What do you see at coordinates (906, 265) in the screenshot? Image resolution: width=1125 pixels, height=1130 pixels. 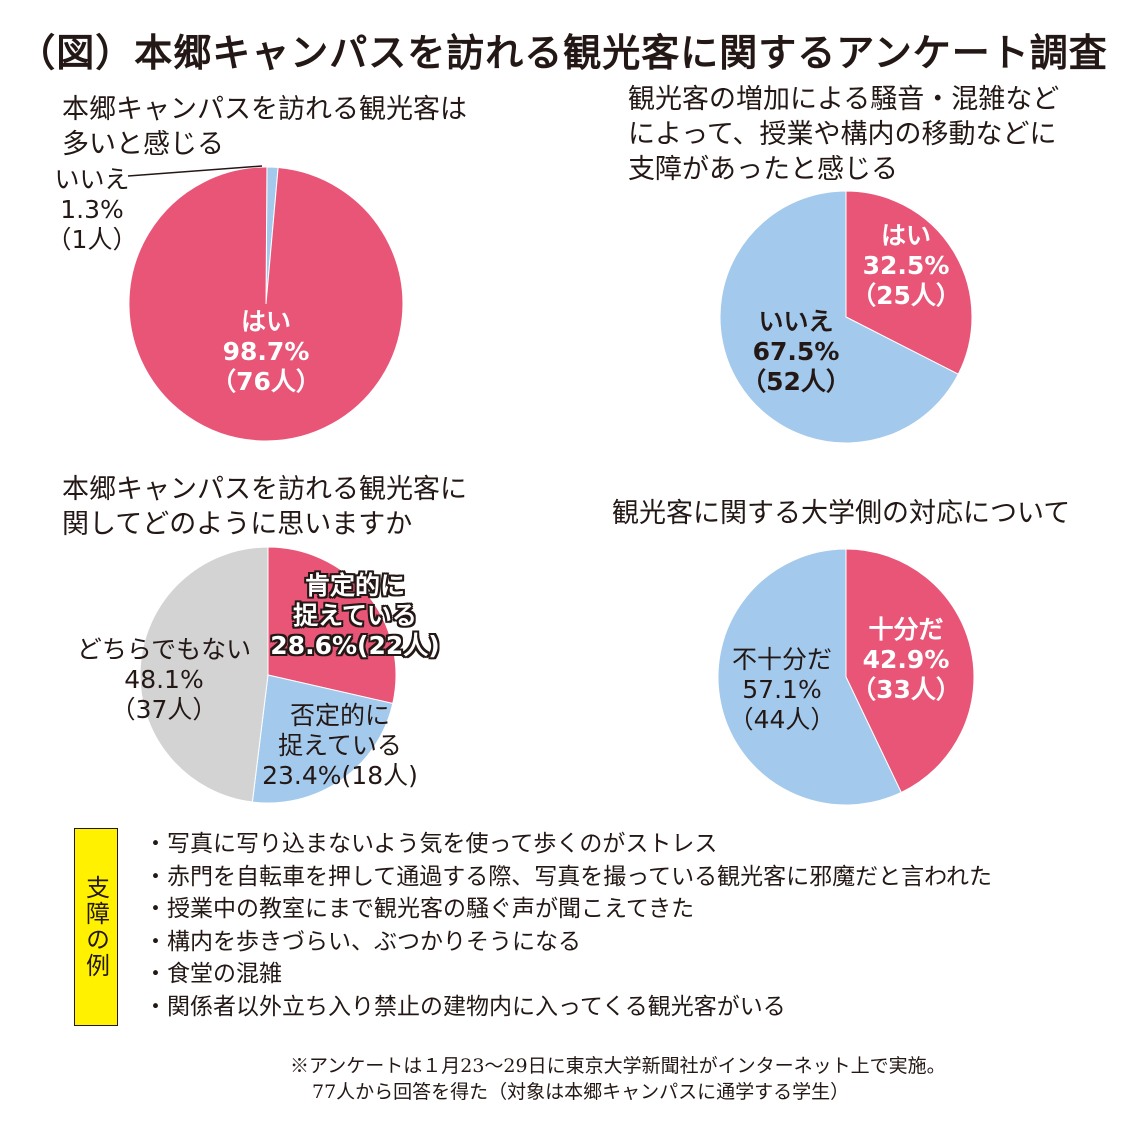 I see `chart2-slice-yes-label: はい 32.5% （25人）` at bounding box center [906, 265].